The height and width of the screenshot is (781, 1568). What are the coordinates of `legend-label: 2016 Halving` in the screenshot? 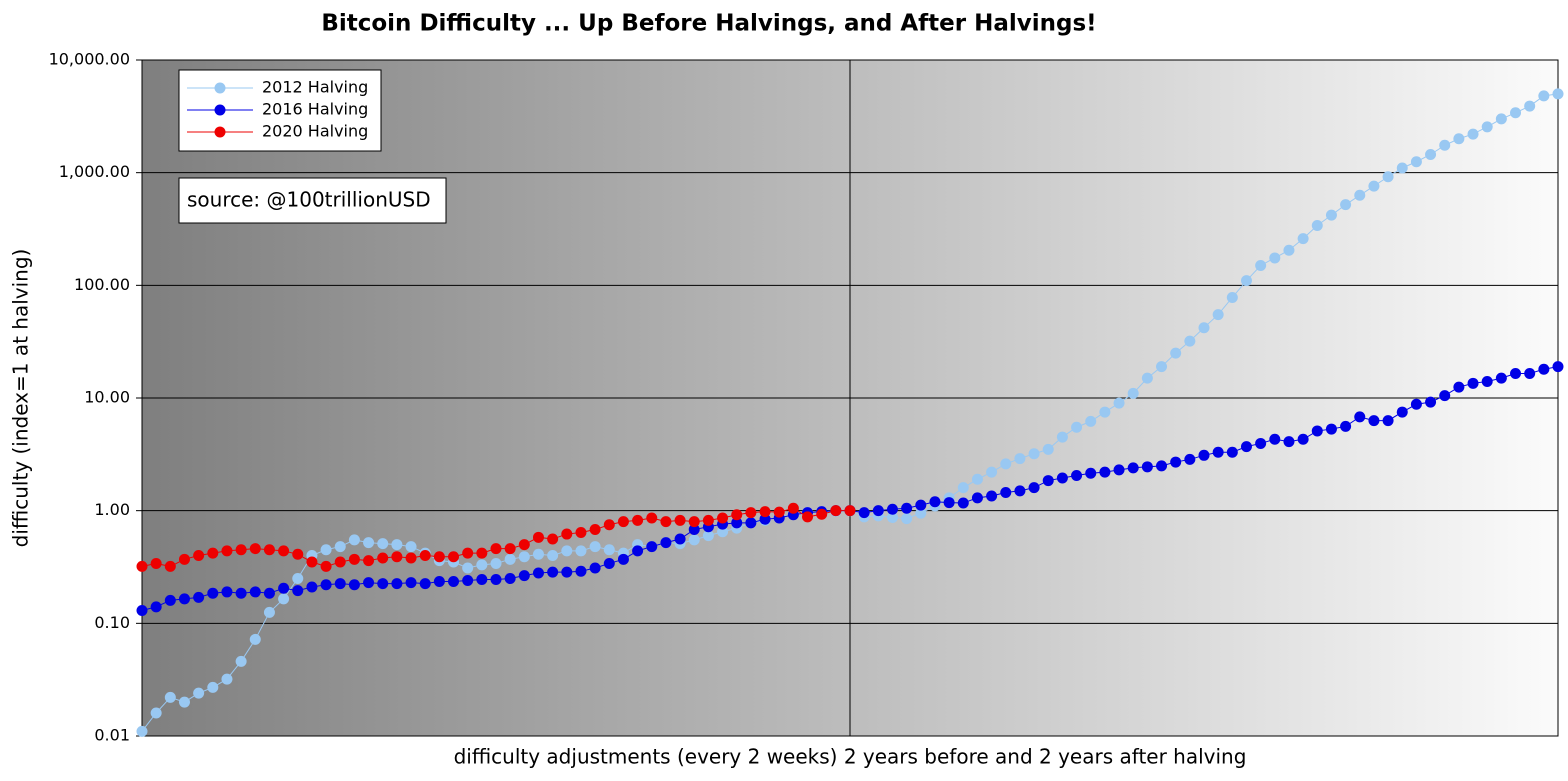 It's located at (315, 109).